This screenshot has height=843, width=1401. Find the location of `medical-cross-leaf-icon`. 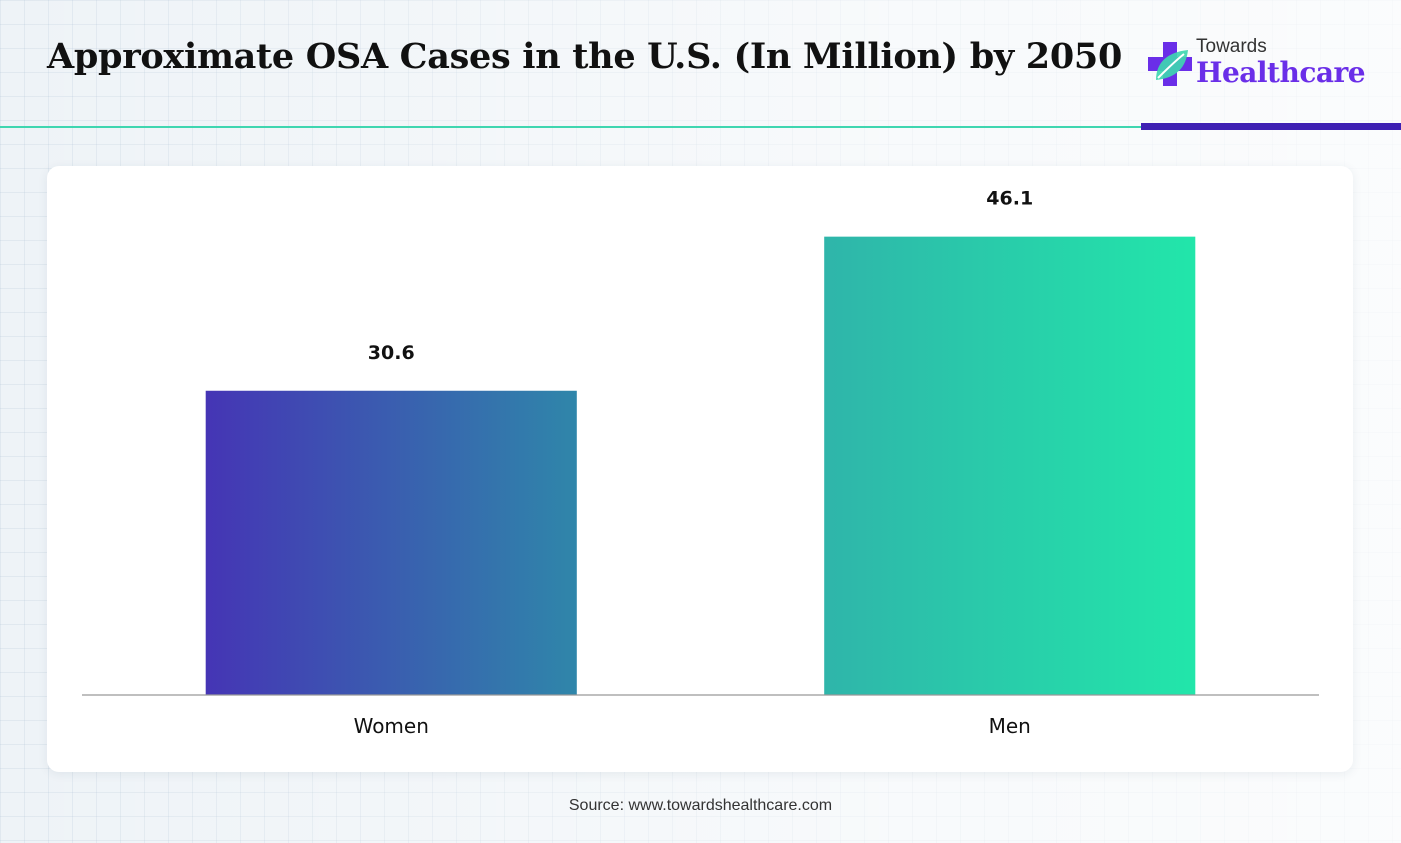

medical-cross-leaf-icon is located at coordinates (1170, 64).